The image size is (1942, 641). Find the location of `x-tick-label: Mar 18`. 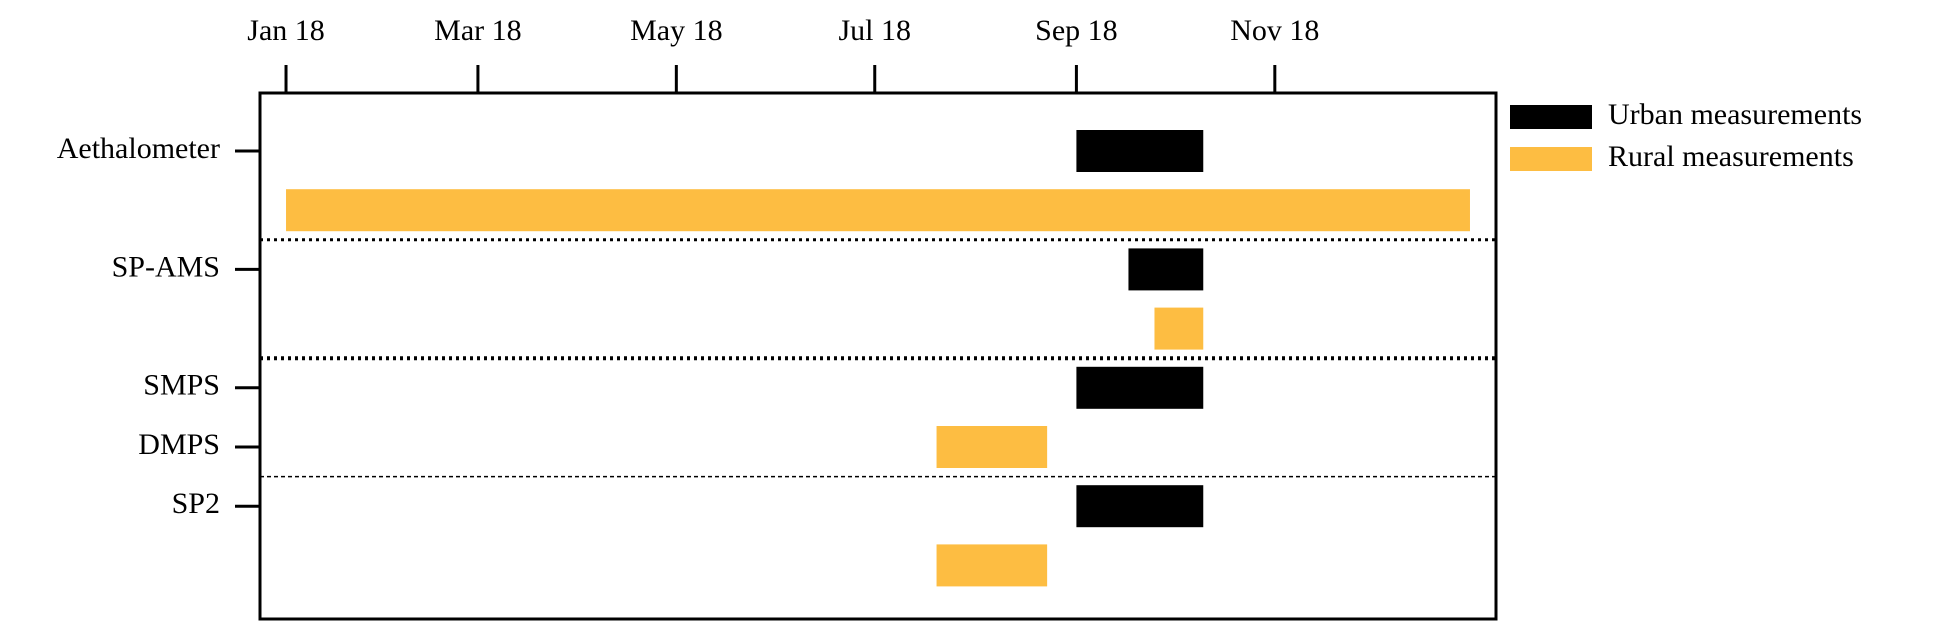

x-tick-label: Mar 18 is located at coordinates (477, 30).